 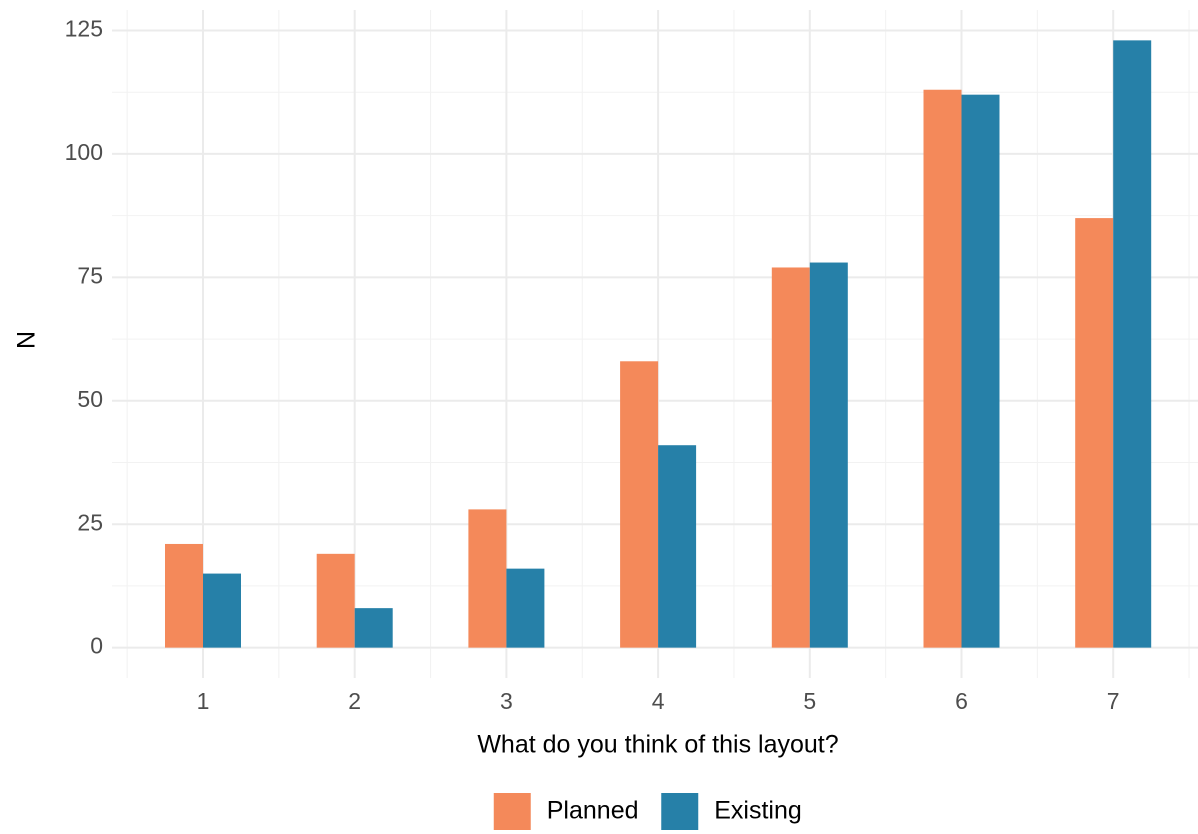 What do you see at coordinates (1113, 701) in the screenshot?
I see `x-tick-label: 7` at bounding box center [1113, 701].